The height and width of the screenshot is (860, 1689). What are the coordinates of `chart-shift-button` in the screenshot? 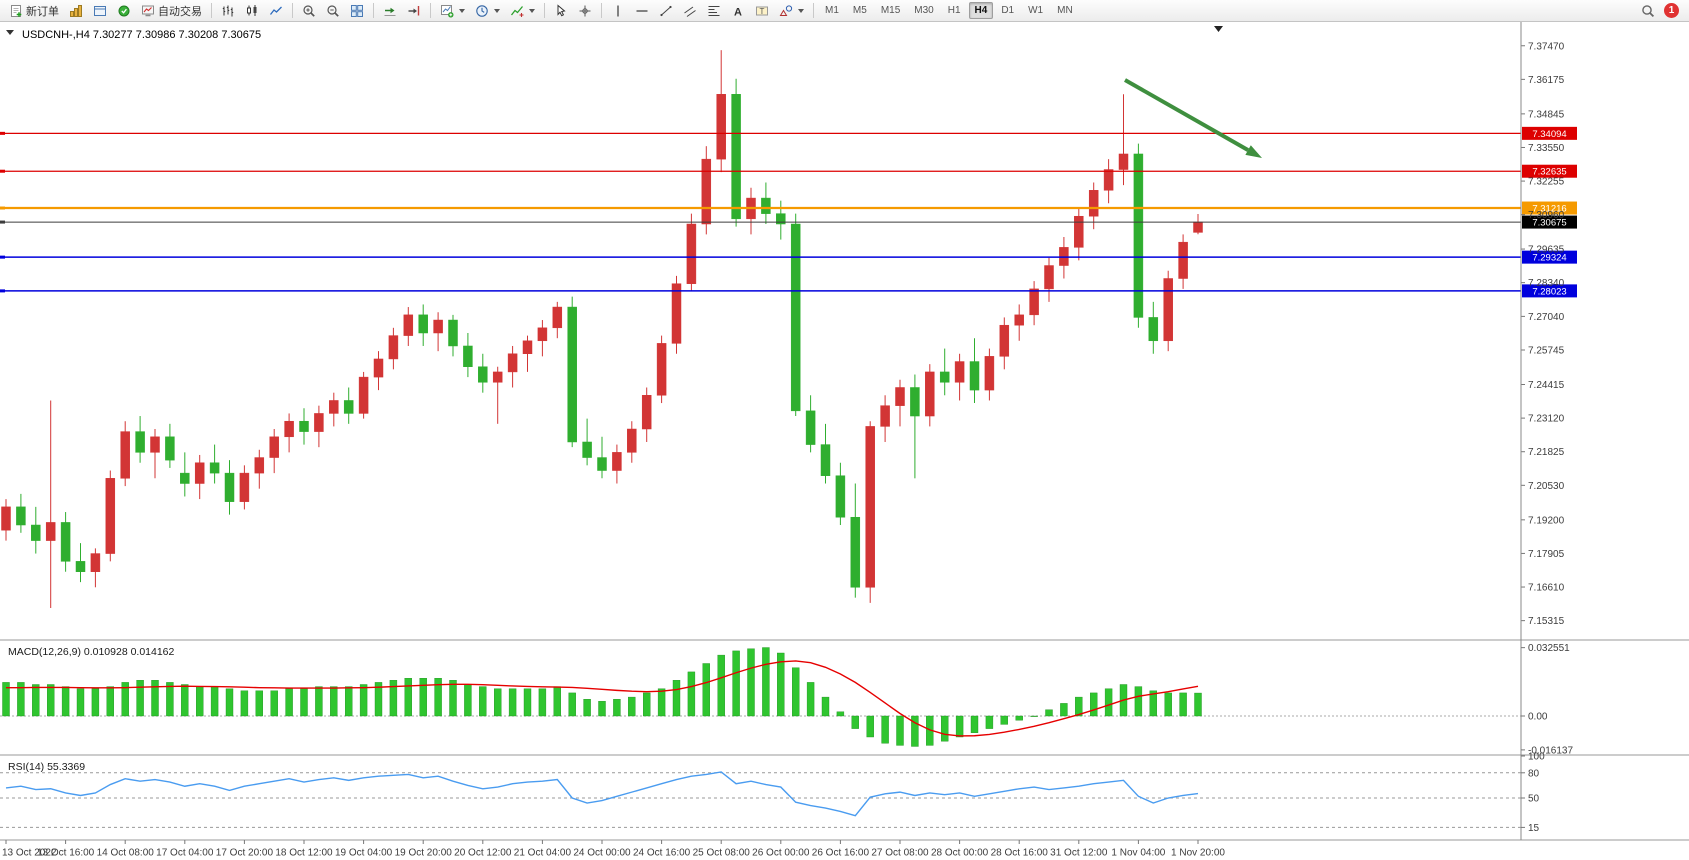 It's located at (414, 10).